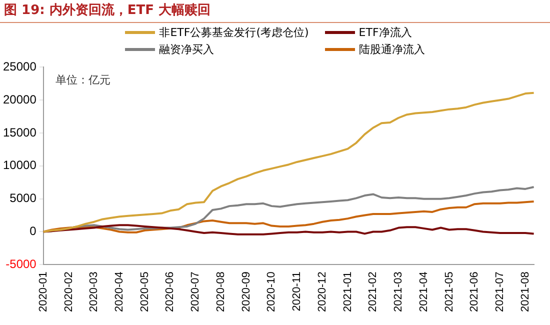 This screenshot has height=325, width=550. What do you see at coordinates (449, 292) in the screenshot?
I see `x-tick-label: 2021-05` at bounding box center [449, 292].